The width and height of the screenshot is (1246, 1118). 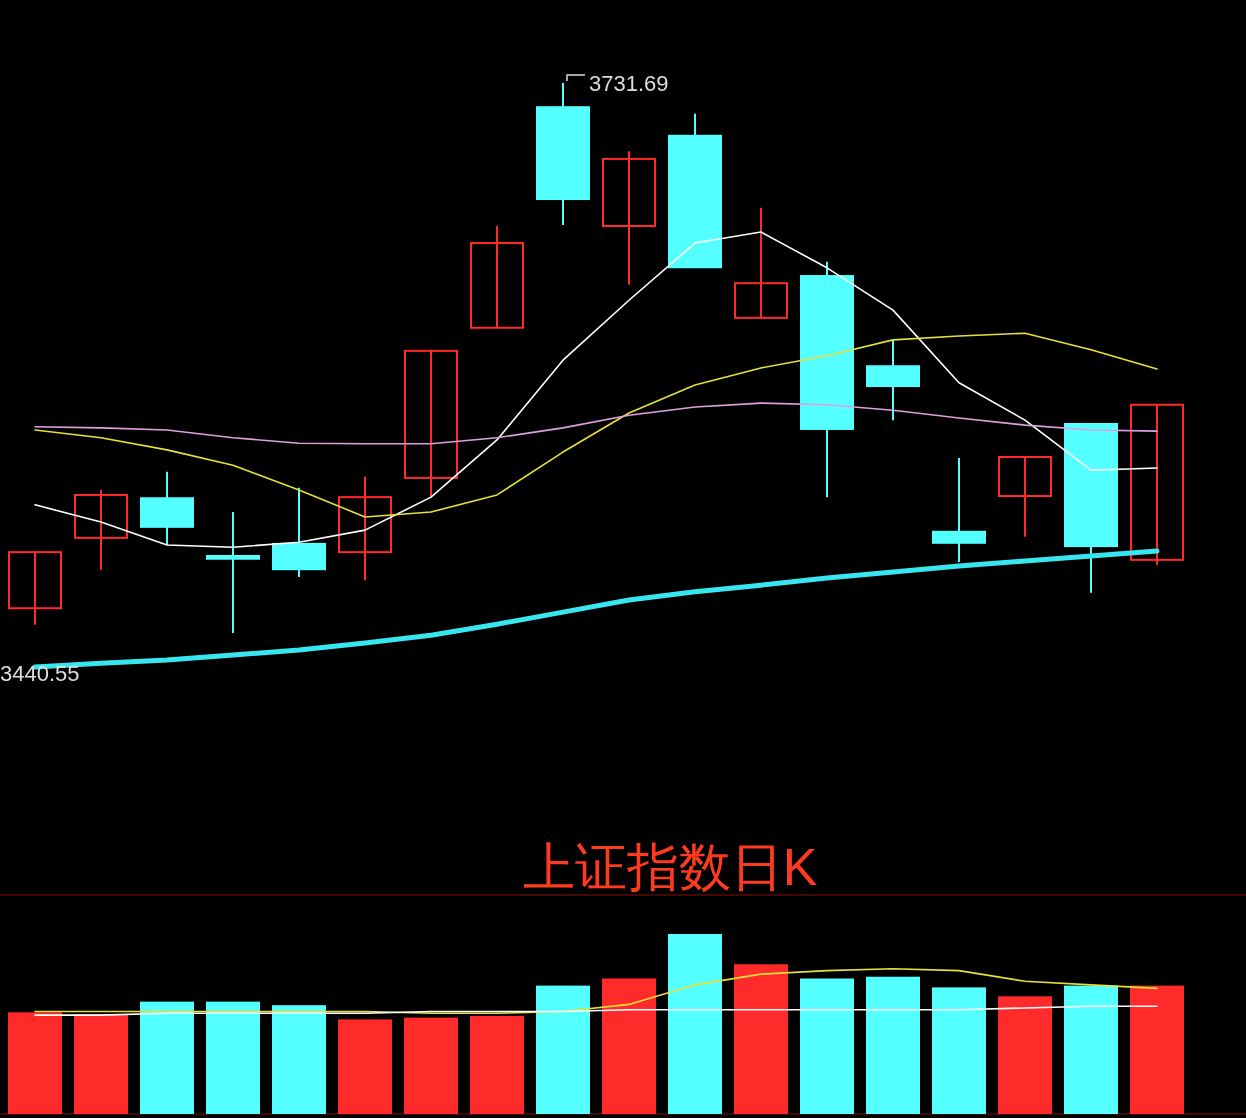 What do you see at coordinates (670, 867) in the screenshot?
I see `text: 上证指数日K` at bounding box center [670, 867].